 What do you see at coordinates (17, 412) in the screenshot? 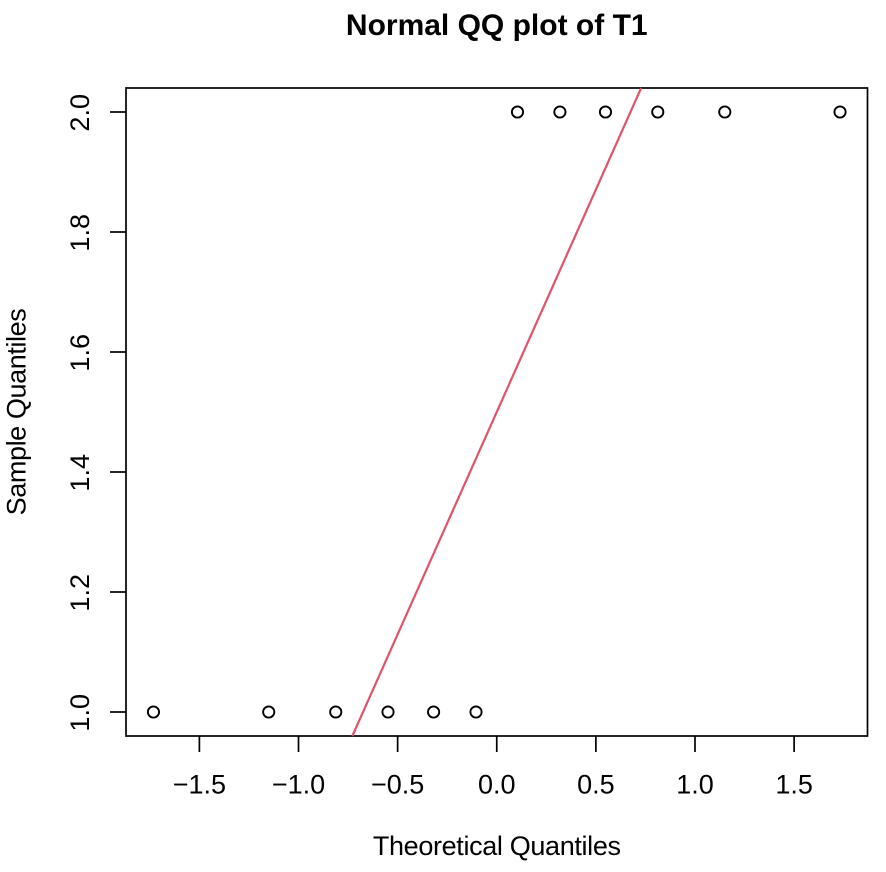
I see `svg-text: Sample Quantiles` at bounding box center [17, 412].